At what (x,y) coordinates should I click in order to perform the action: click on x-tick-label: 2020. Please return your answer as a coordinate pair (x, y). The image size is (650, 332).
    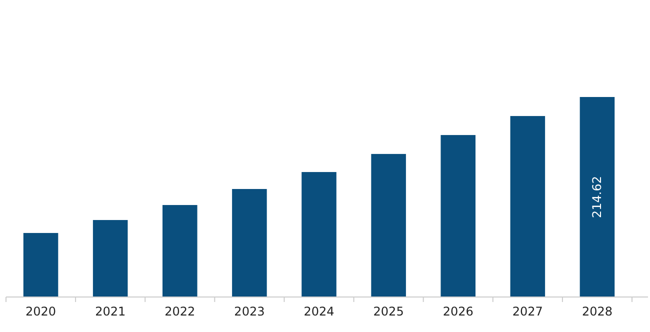
    Looking at the image, I should click on (41, 311).